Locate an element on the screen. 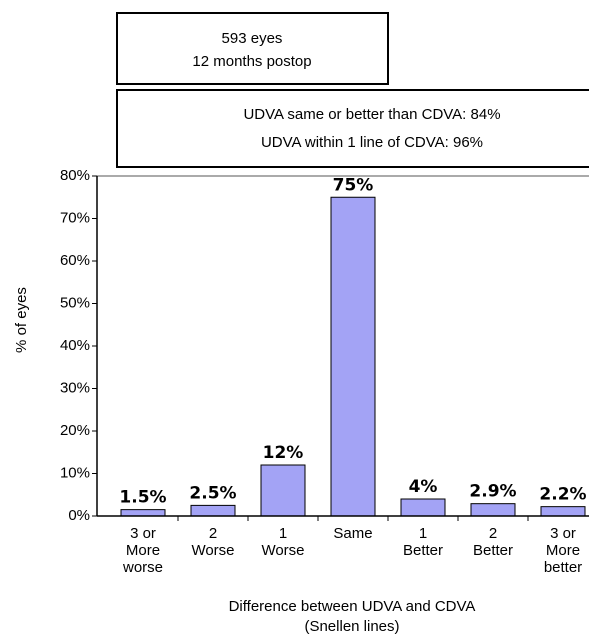 The image size is (589, 638). data-label: 2.2% is located at coordinates (562, 495).